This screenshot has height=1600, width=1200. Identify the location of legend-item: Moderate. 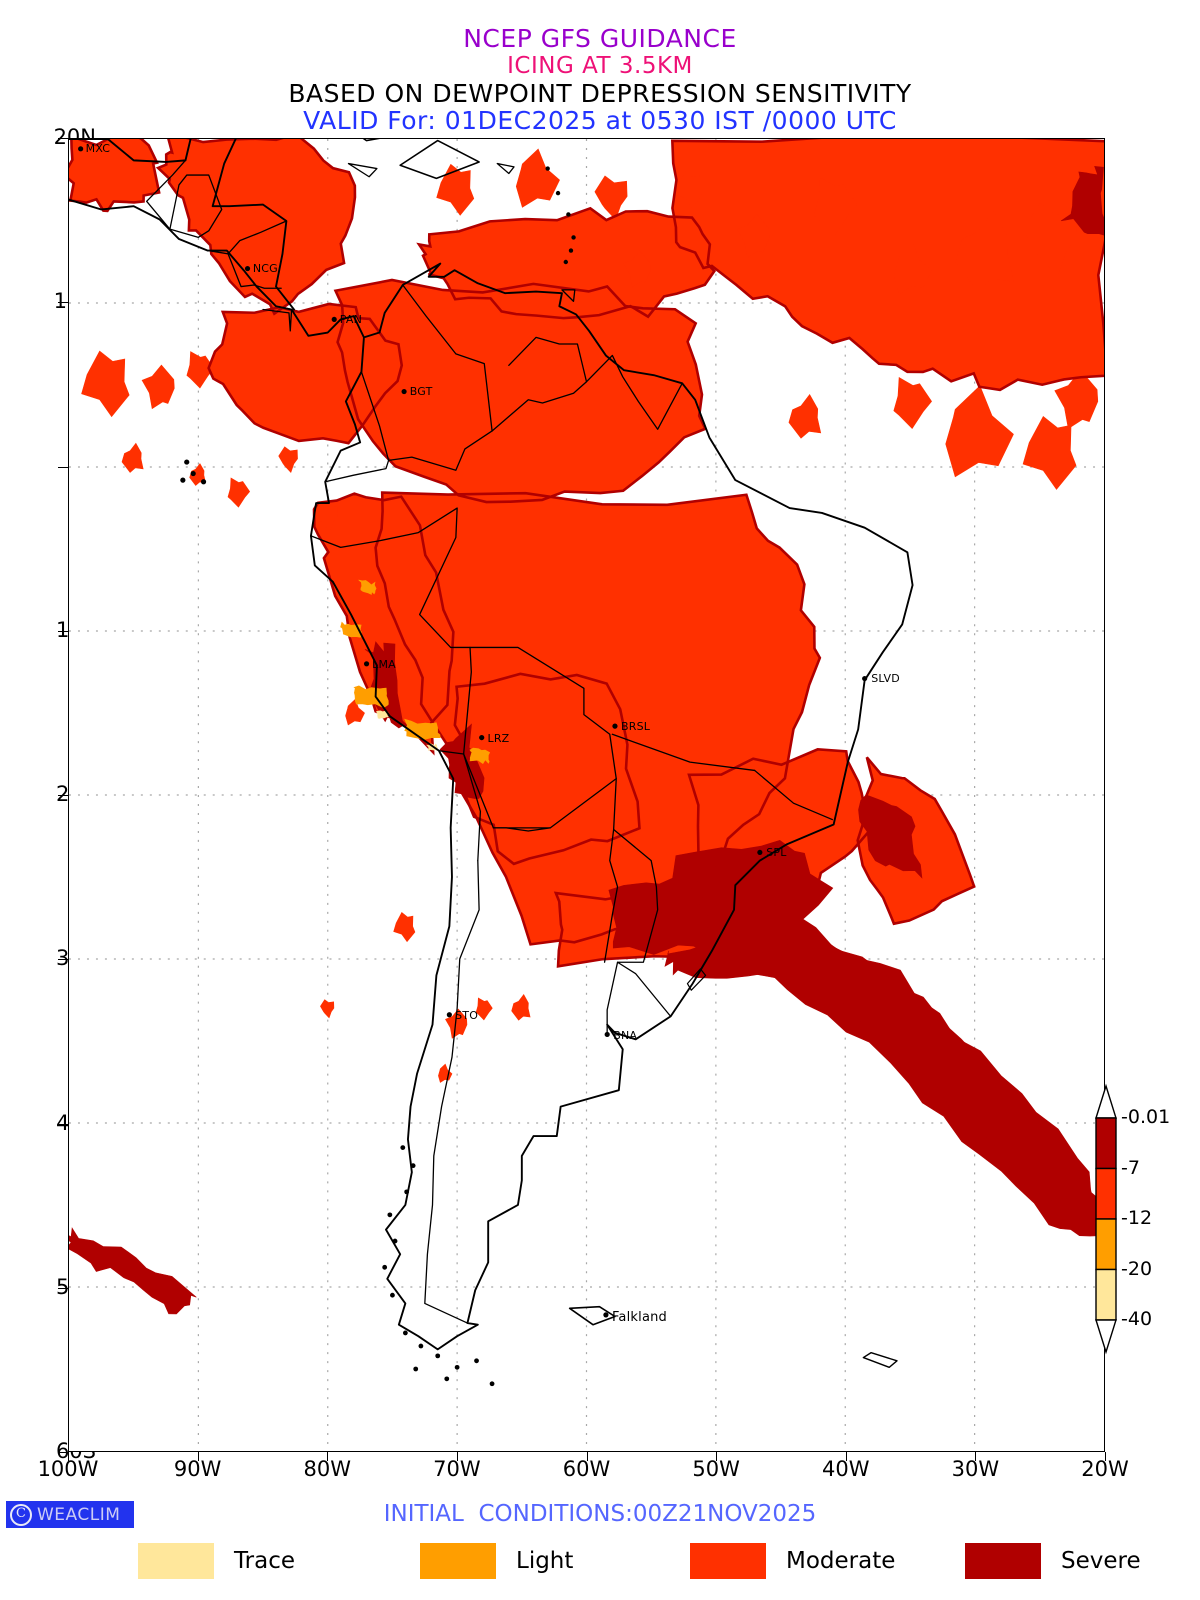
(792, 1561).